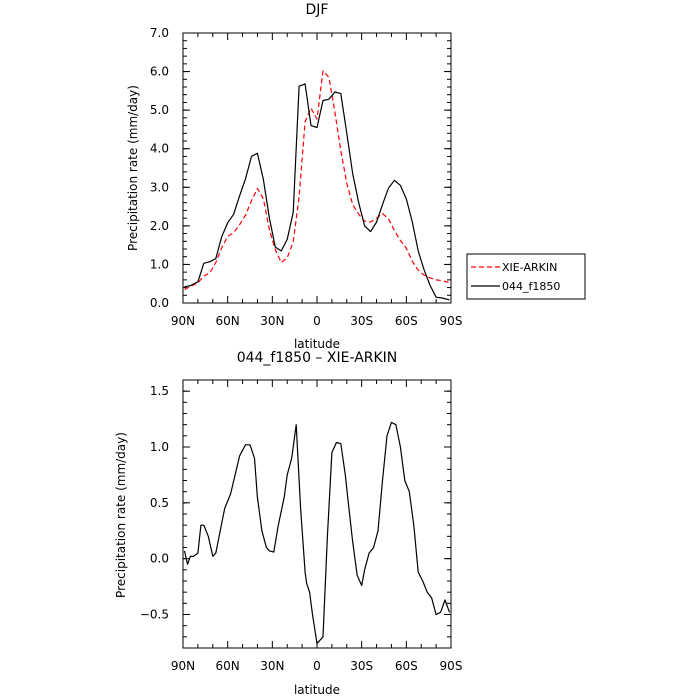 This screenshot has height=700, width=700. What do you see at coordinates (159, 447) in the screenshot?
I see `bottom-y-tick-label: 1.0` at bounding box center [159, 447].